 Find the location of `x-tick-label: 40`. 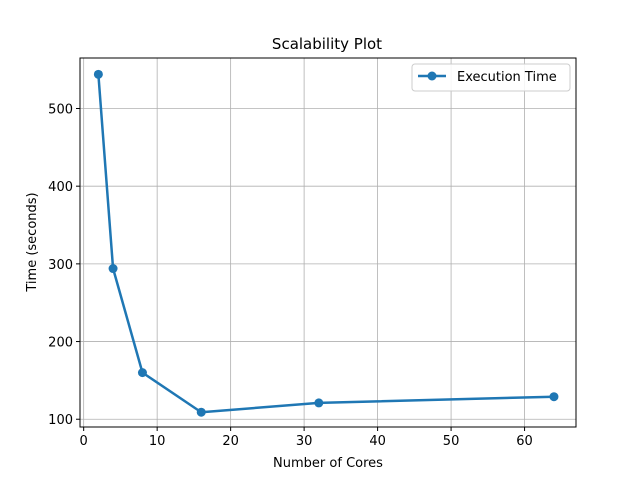

x-tick-label: 40 is located at coordinates (377, 441).